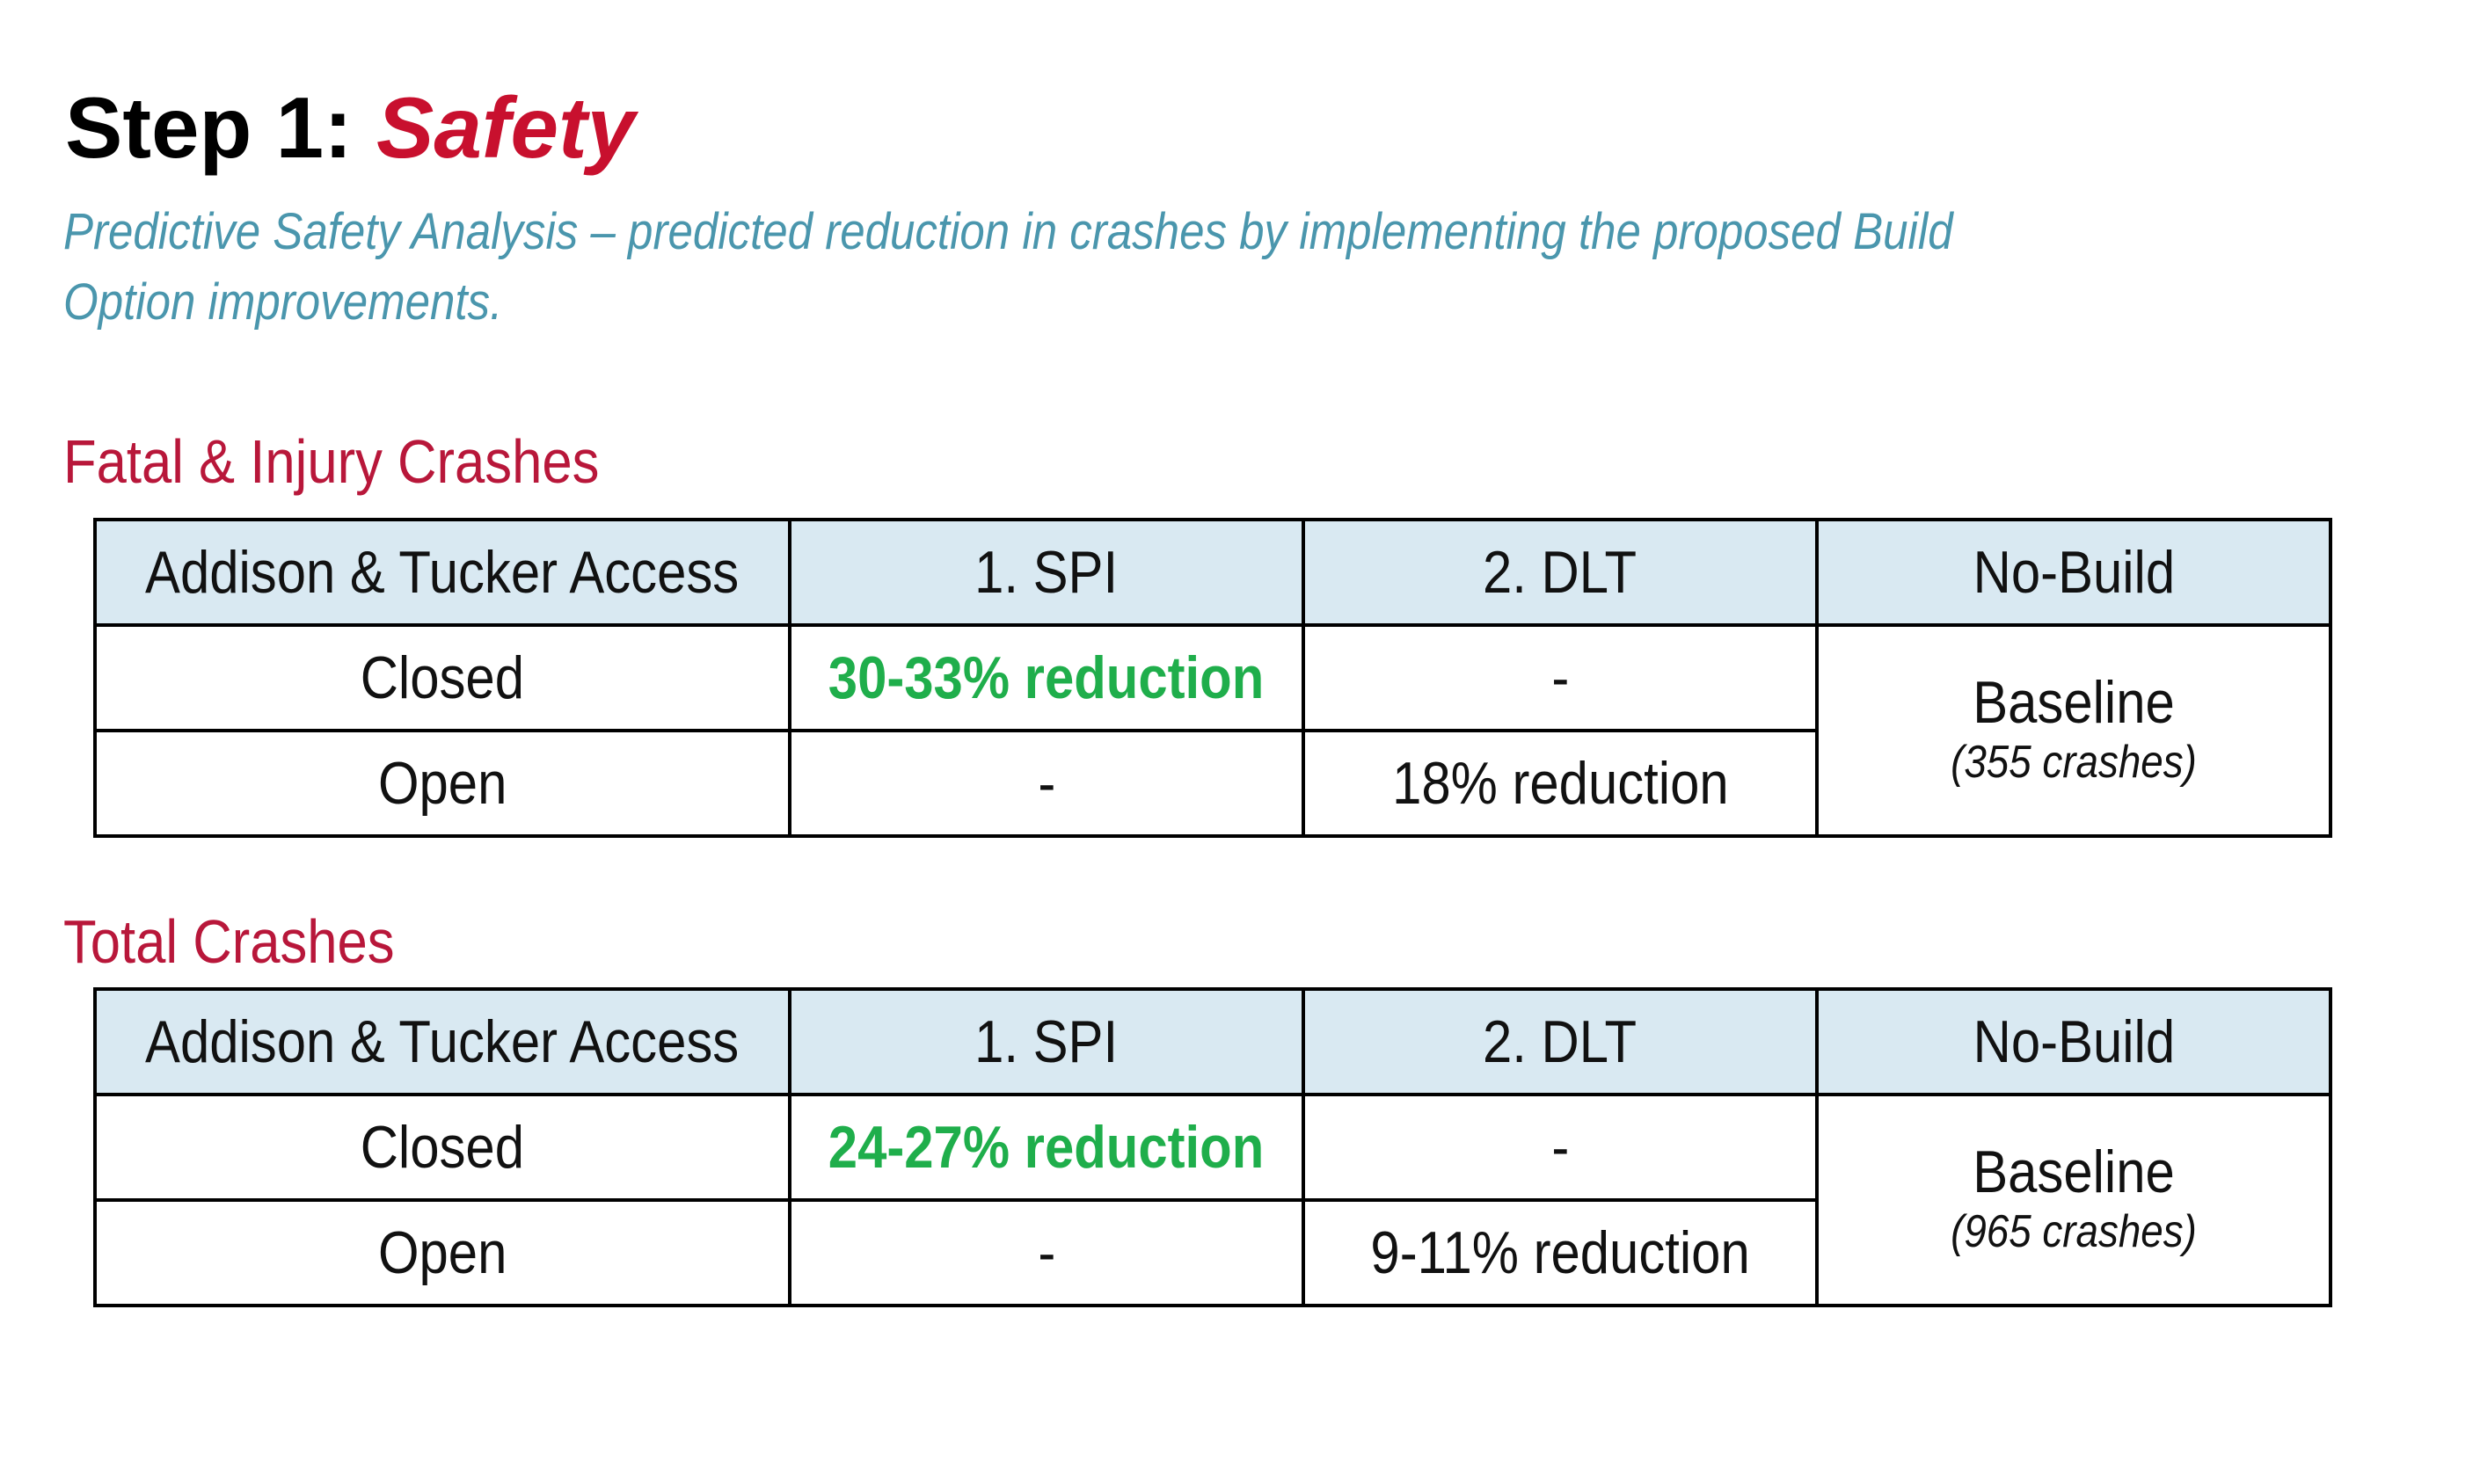 The image size is (2480, 1484). Describe the element at coordinates (1047, 677) in the screenshot. I see `spi-cell: 30-33% reduction` at that location.